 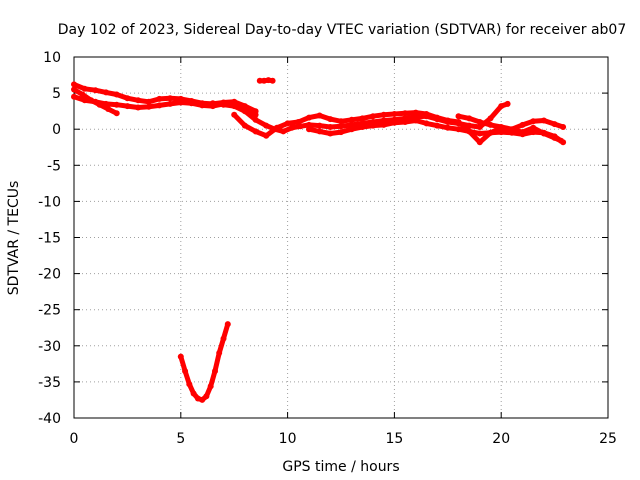 I want to click on y-tick-label: -25, so click(x=49, y=311).